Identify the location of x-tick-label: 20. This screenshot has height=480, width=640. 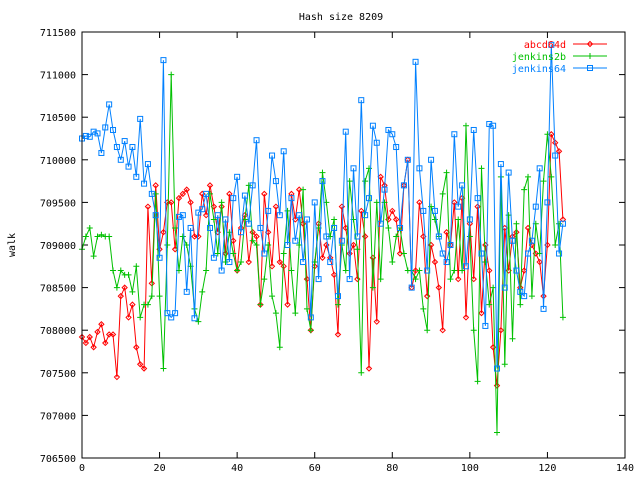
(160, 468).